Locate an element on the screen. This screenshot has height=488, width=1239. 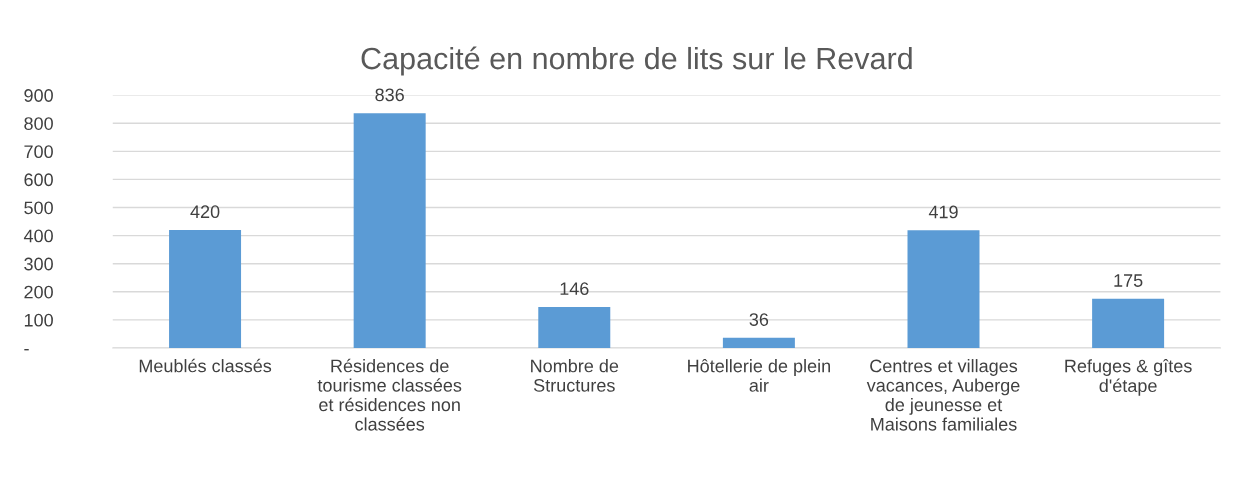
data-label: 419 is located at coordinates (943, 212).